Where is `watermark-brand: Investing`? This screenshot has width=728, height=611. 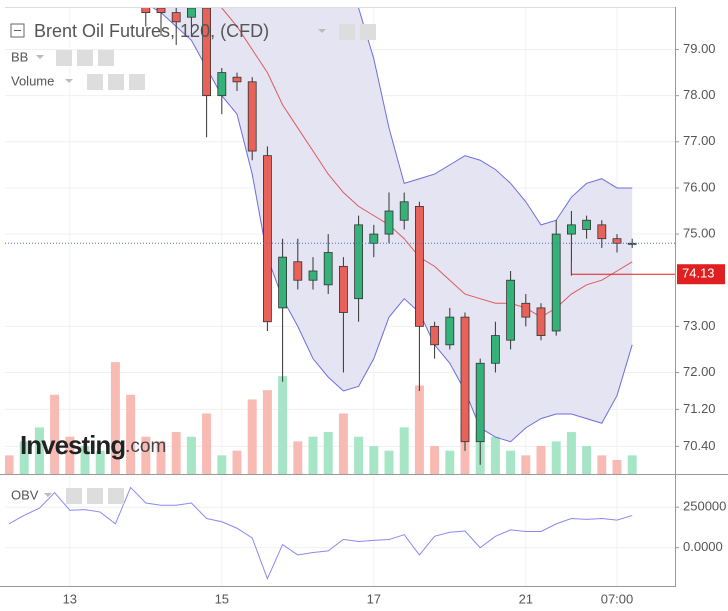
watermark-brand: Investing is located at coordinates (72, 445).